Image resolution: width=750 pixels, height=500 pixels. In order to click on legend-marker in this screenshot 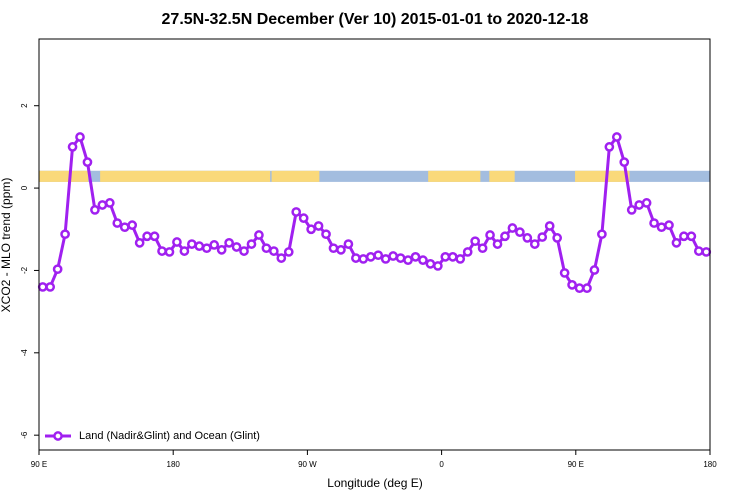, I will do `click(58, 436)`.